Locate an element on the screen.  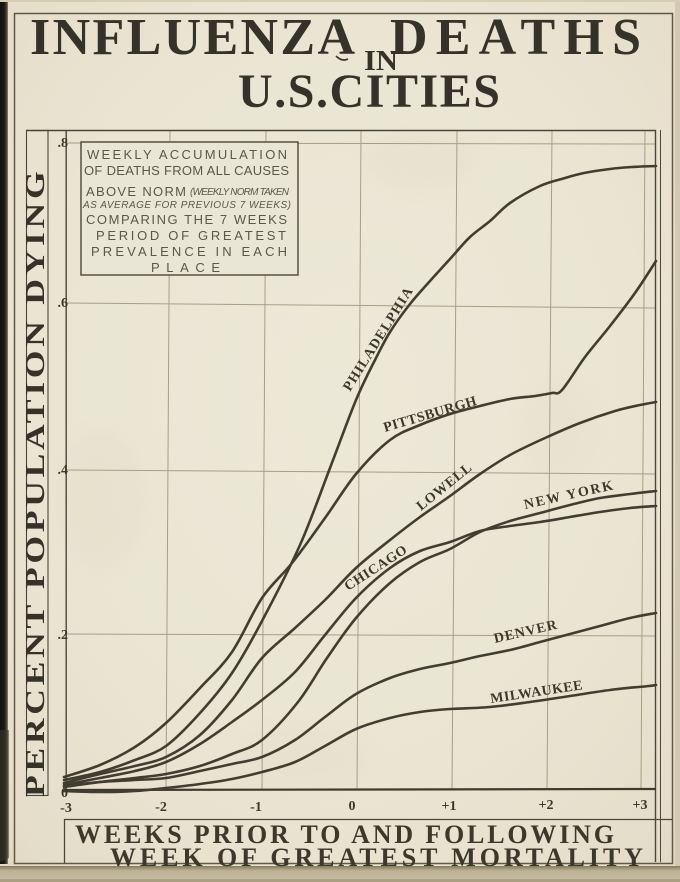
svg-text: PREVALENCE IN EACH is located at coordinates (189, 251).